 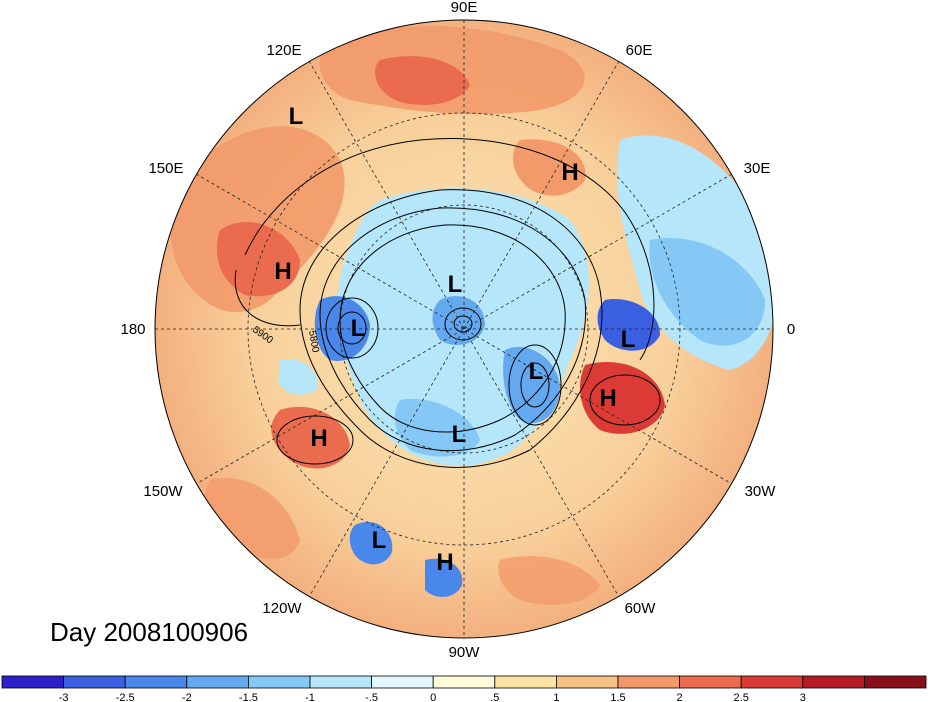 I want to click on colorbar-tick-label: -.5, so click(x=371, y=697).